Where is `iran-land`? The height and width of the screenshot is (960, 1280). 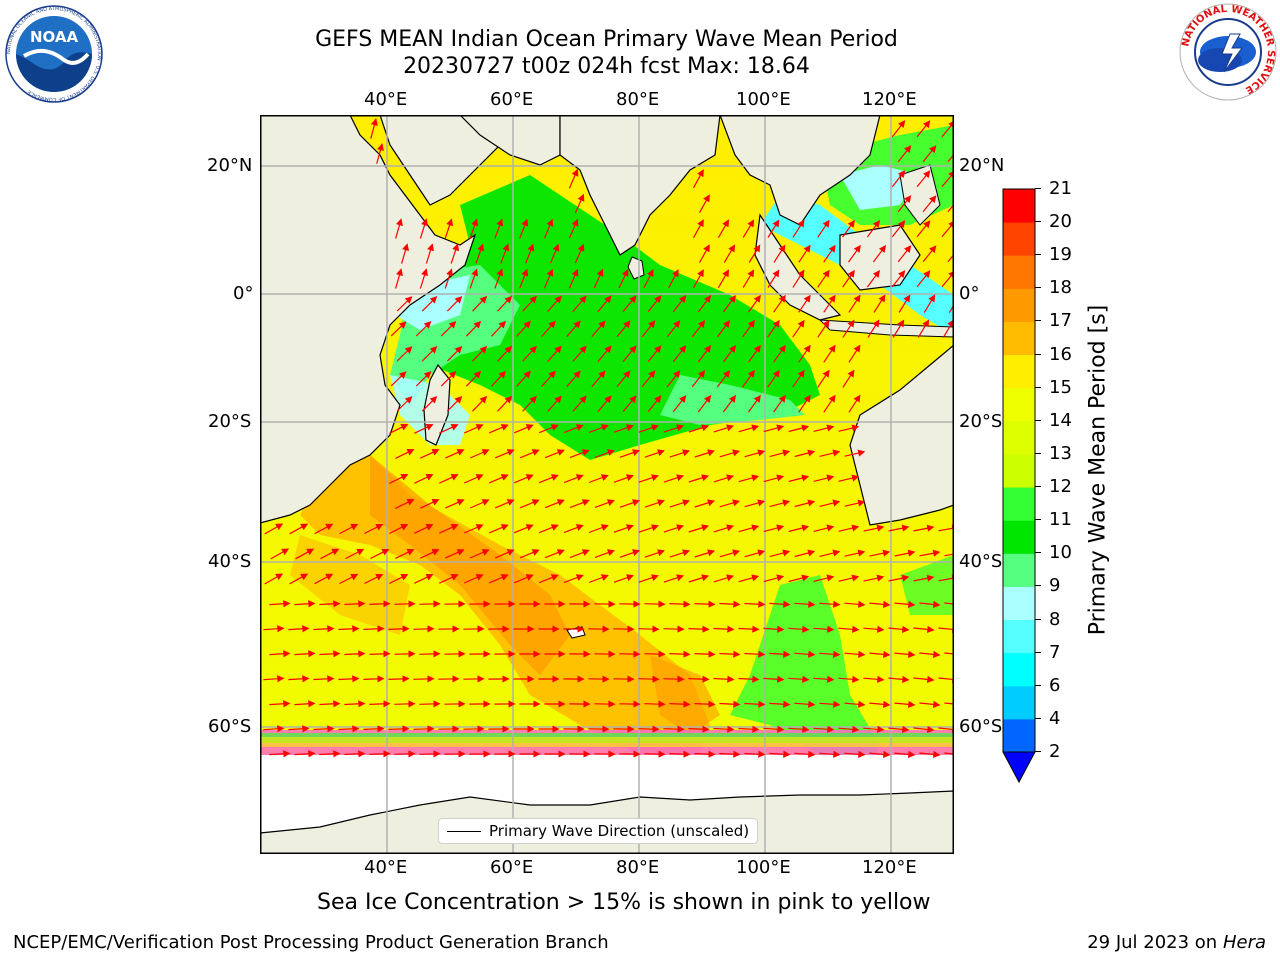 iran-land is located at coordinates (510, 140).